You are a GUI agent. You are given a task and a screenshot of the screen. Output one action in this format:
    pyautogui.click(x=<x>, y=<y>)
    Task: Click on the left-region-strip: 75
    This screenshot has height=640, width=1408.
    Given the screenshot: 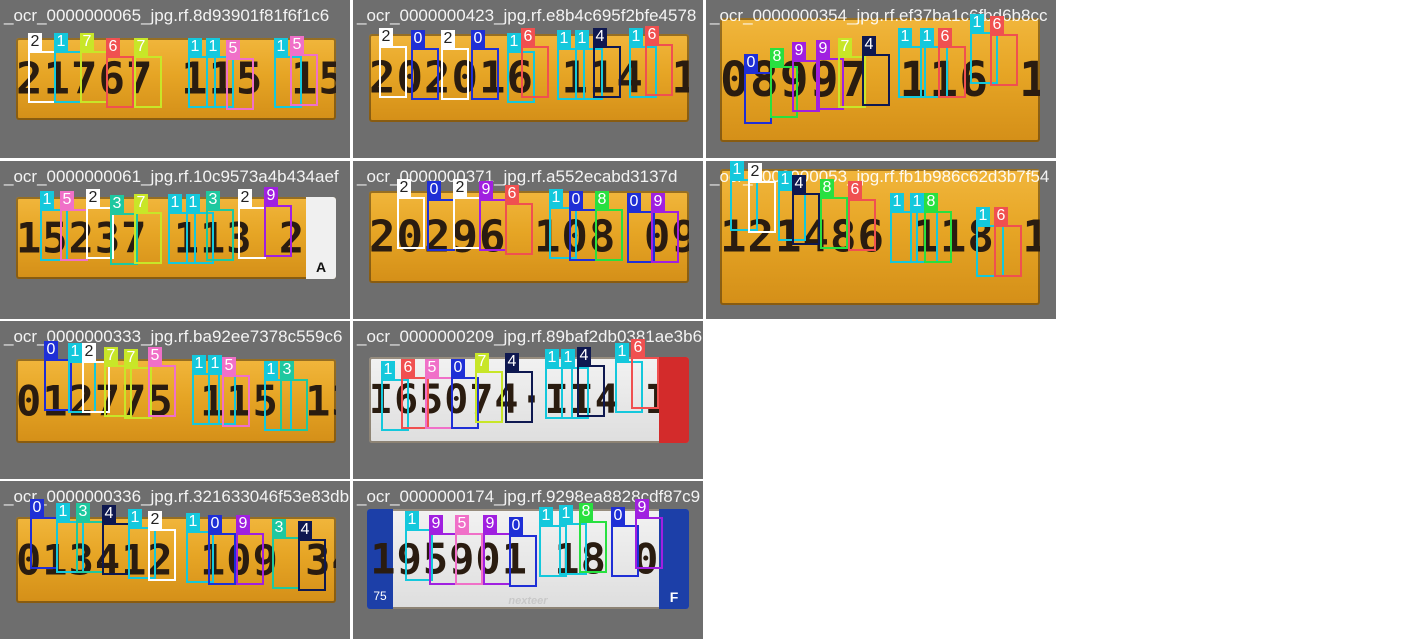 What is the action you would take?
    pyautogui.click(x=380, y=559)
    